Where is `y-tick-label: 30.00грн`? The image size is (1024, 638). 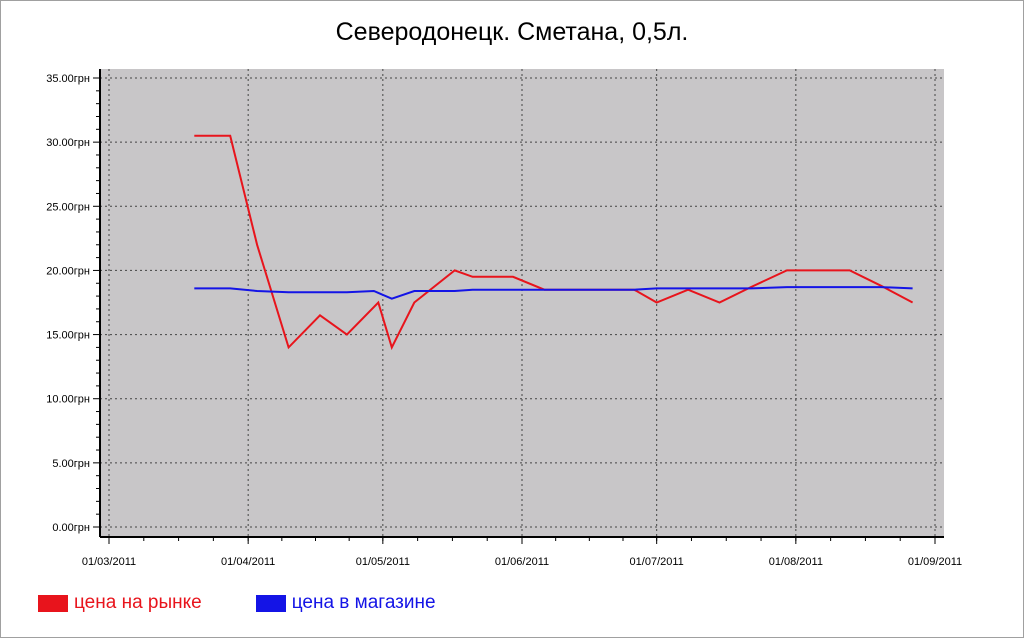
y-tick-label: 30.00грн is located at coordinates (68, 143).